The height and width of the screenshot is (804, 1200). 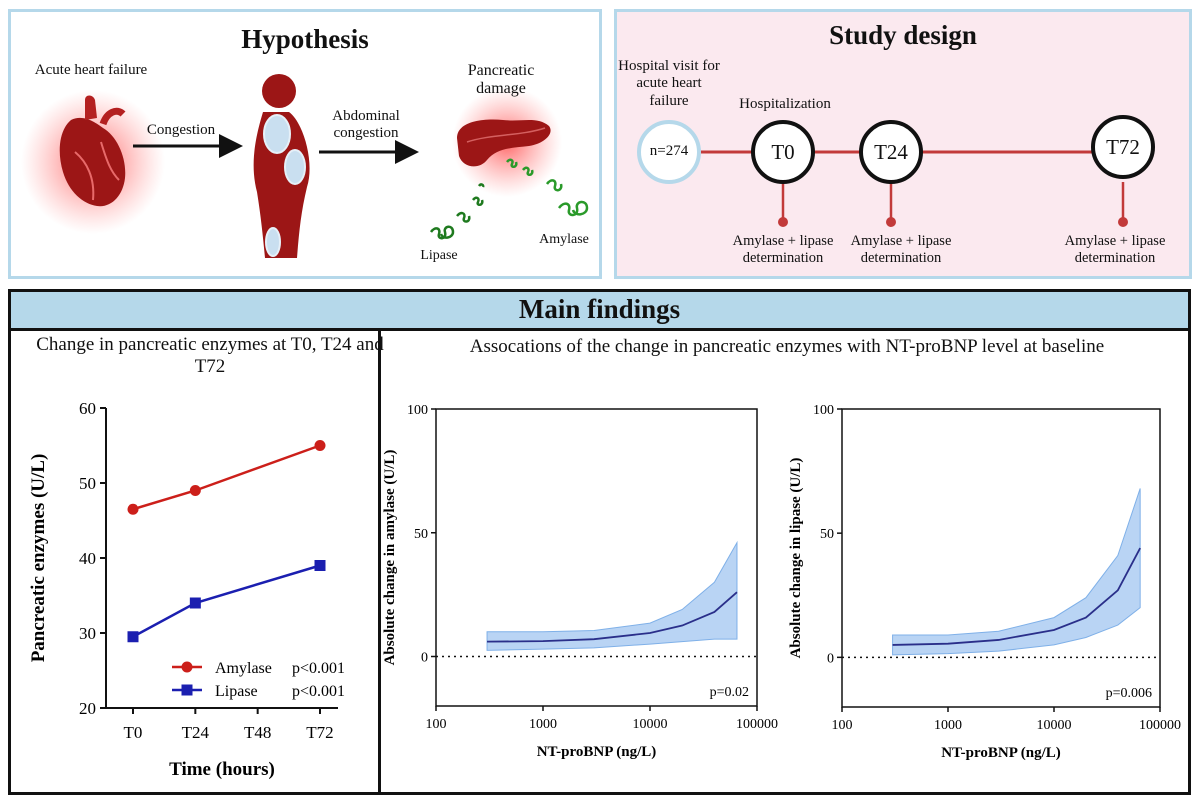 What do you see at coordinates (903, 35) in the screenshot?
I see `study-design-title: Study design` at bounding box center [903, 35].